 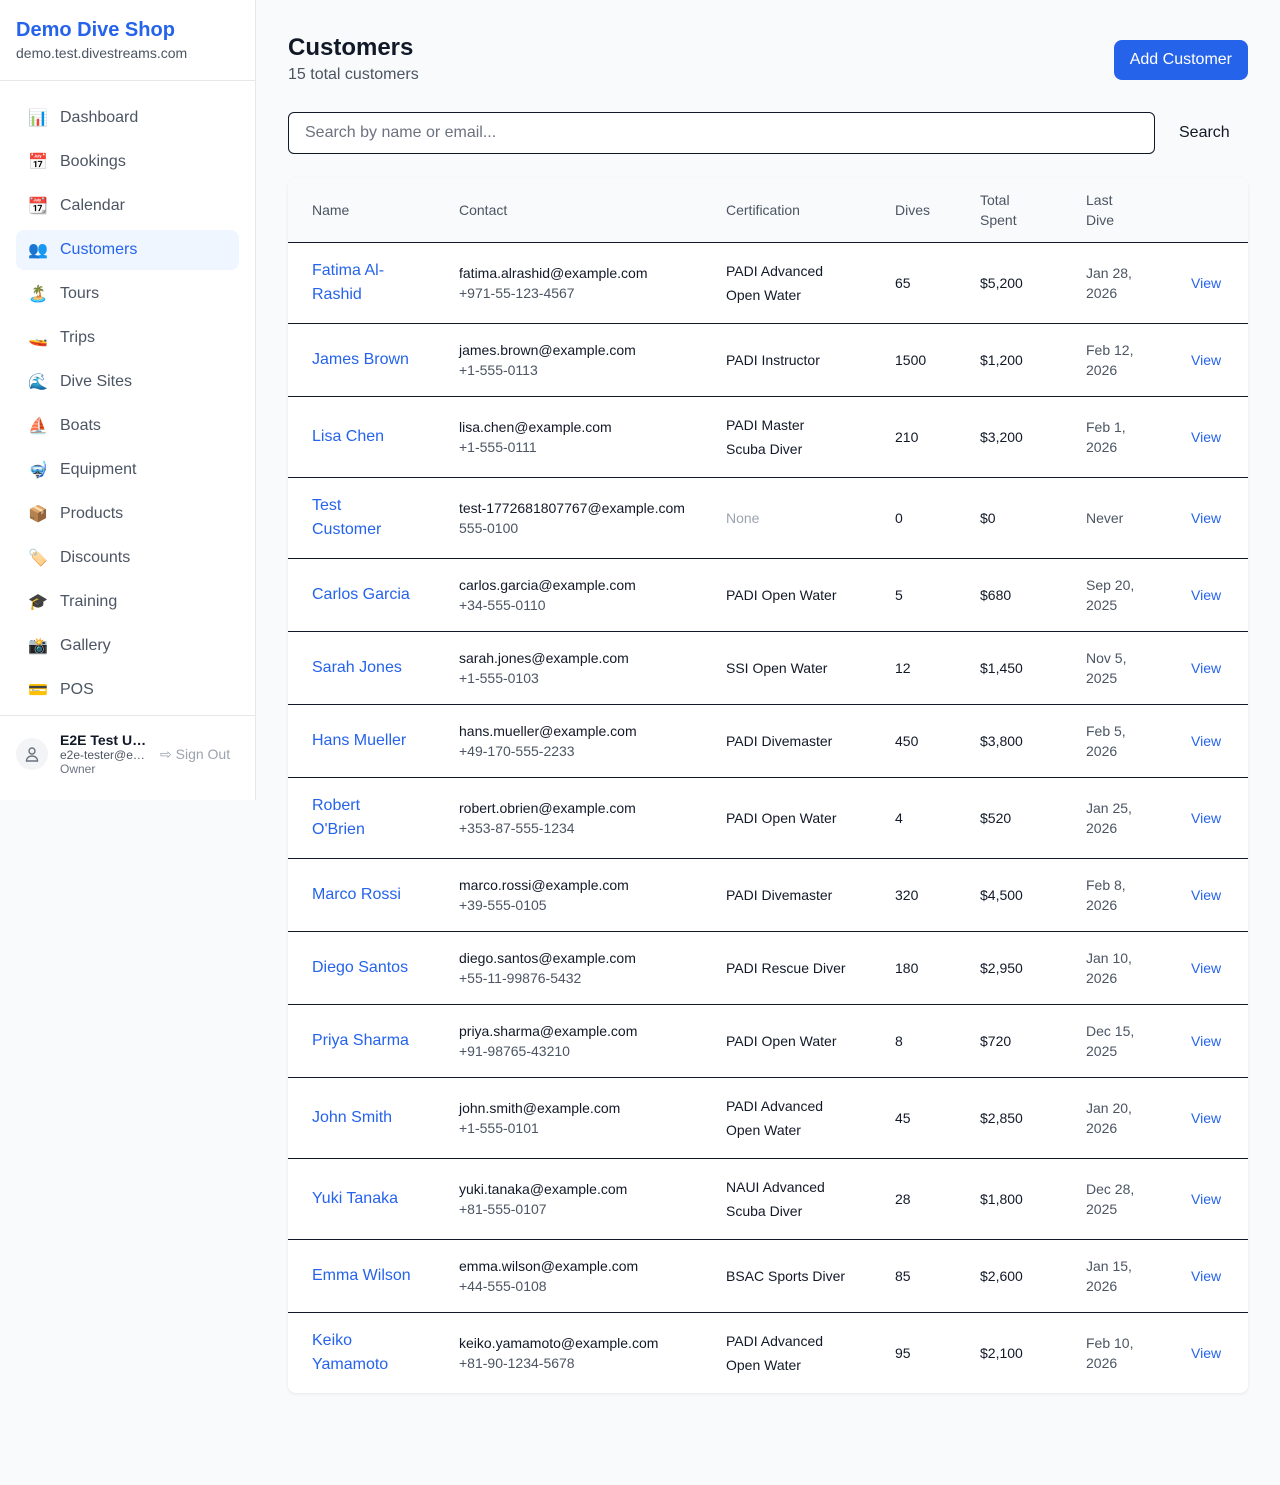 I want to click on sidebar-item-label: Trips, so click(x=77, y=337).